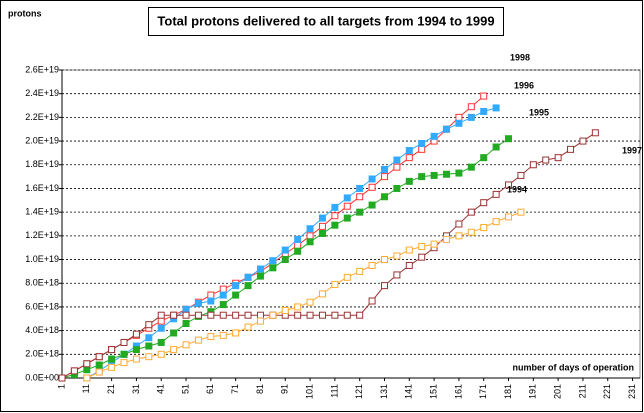  What do you see at coordinates (539, 112) in the screenshot?
I see `series-label: 1995` at bounding box center [539, 112].